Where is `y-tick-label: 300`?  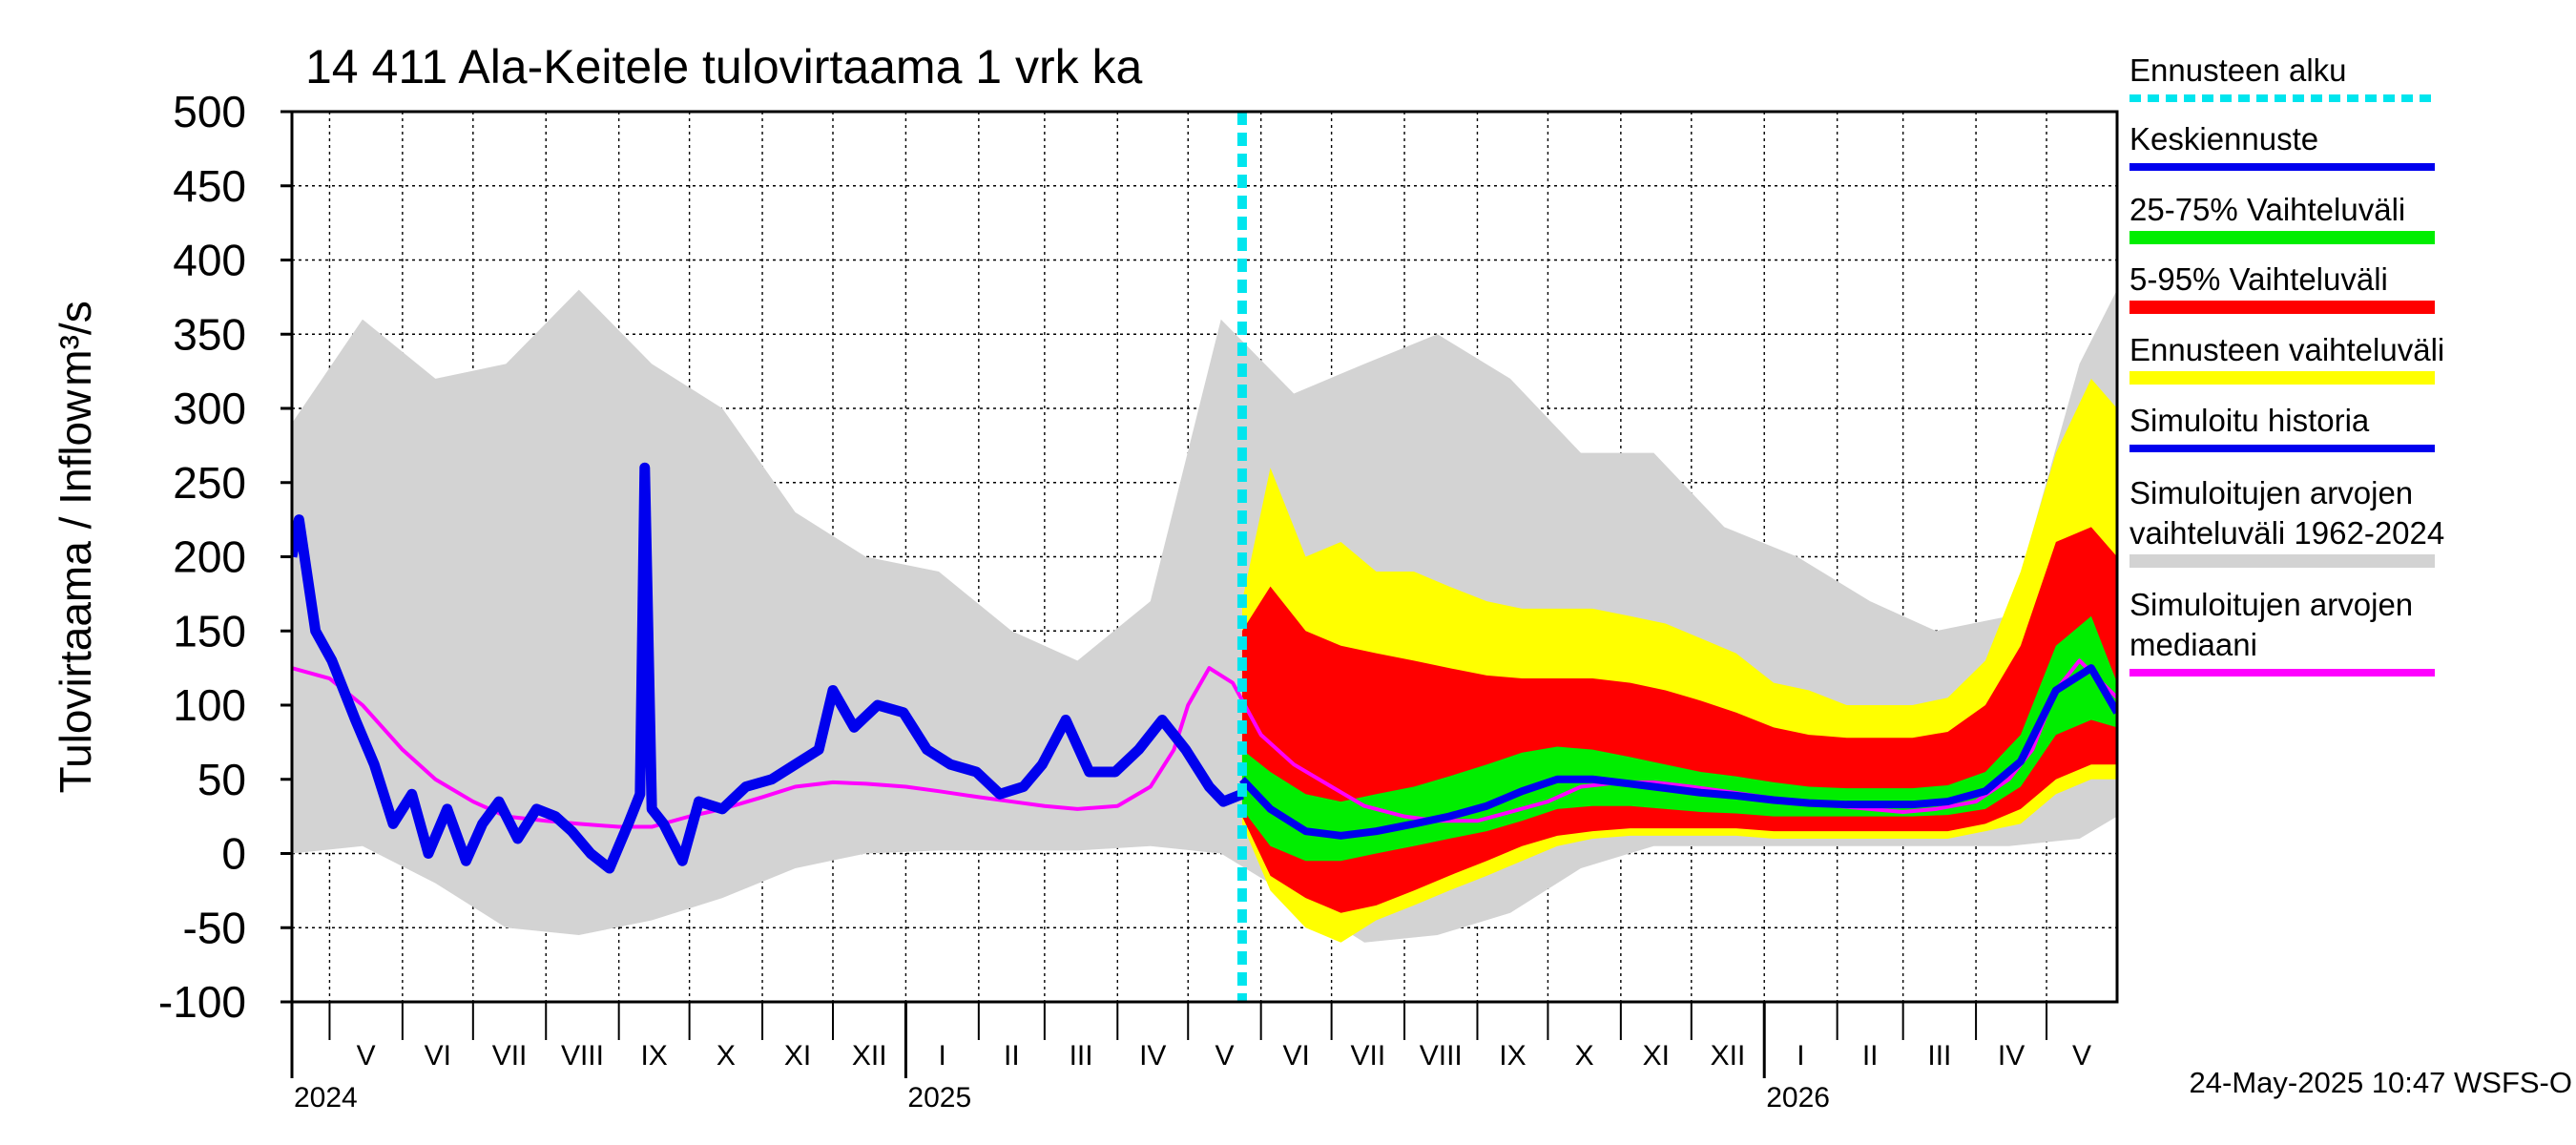 y-tick-label: 300 is located at coordinates (209, 408).